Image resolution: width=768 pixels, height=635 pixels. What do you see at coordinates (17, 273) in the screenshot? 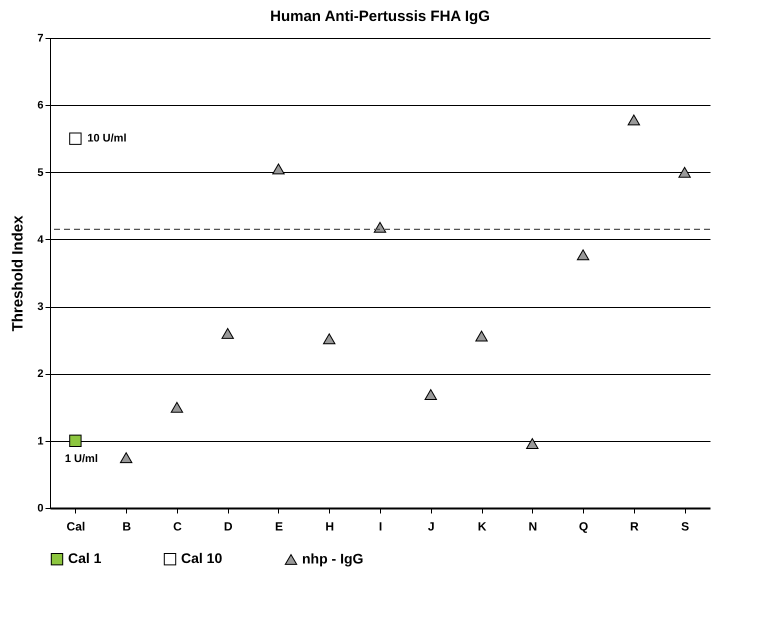
I see `y-axis-title: Threshold Index` at bounding box center [17, 273].